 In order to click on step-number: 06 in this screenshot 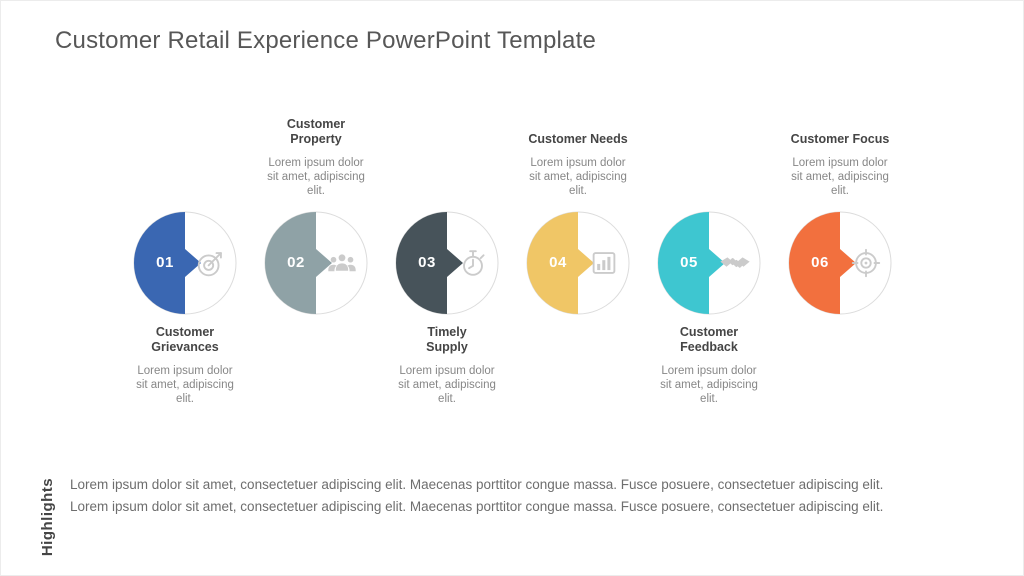, I will do `click(820, 262)`.